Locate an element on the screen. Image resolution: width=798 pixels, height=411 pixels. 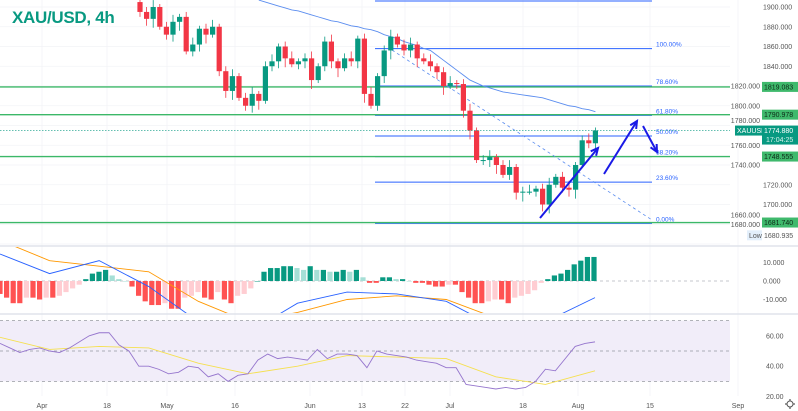
time-tick-label: Jul is located at coordinates (450, 406).